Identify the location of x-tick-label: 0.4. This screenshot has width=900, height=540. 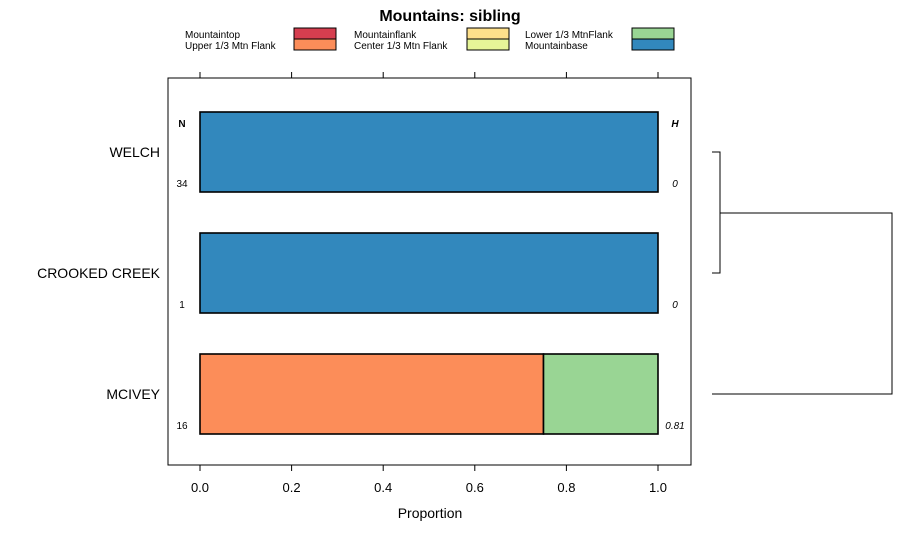
(383, 487).